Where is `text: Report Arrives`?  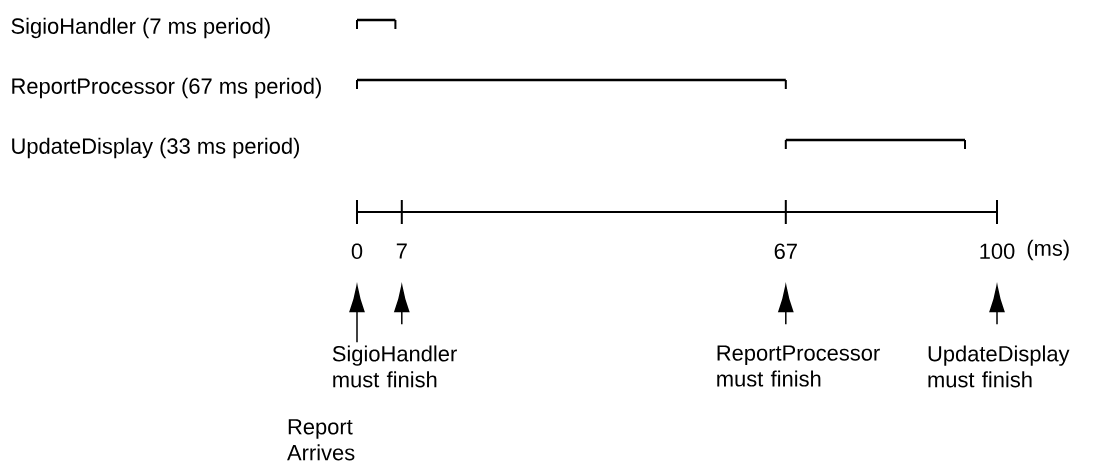
text: Report Arrives is located at coordinates (321, 440).